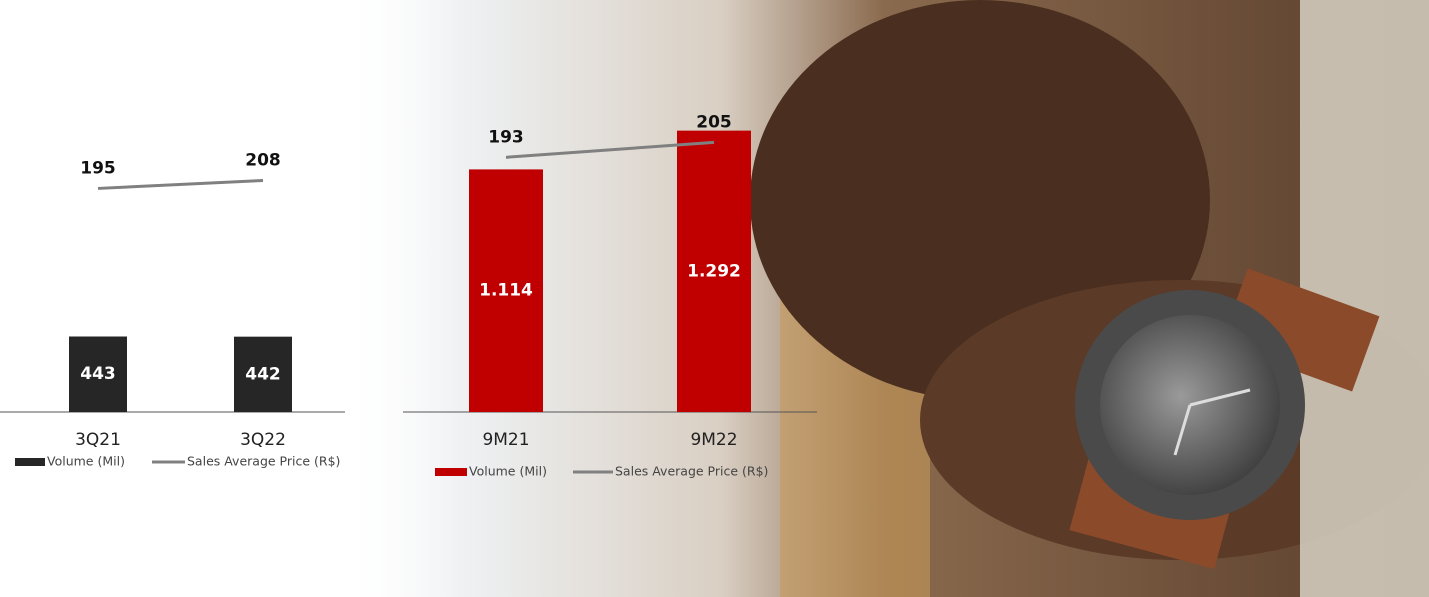 This screenshot has height=597, width=1429. I want to click on data-label: 195, so click(98, 168).